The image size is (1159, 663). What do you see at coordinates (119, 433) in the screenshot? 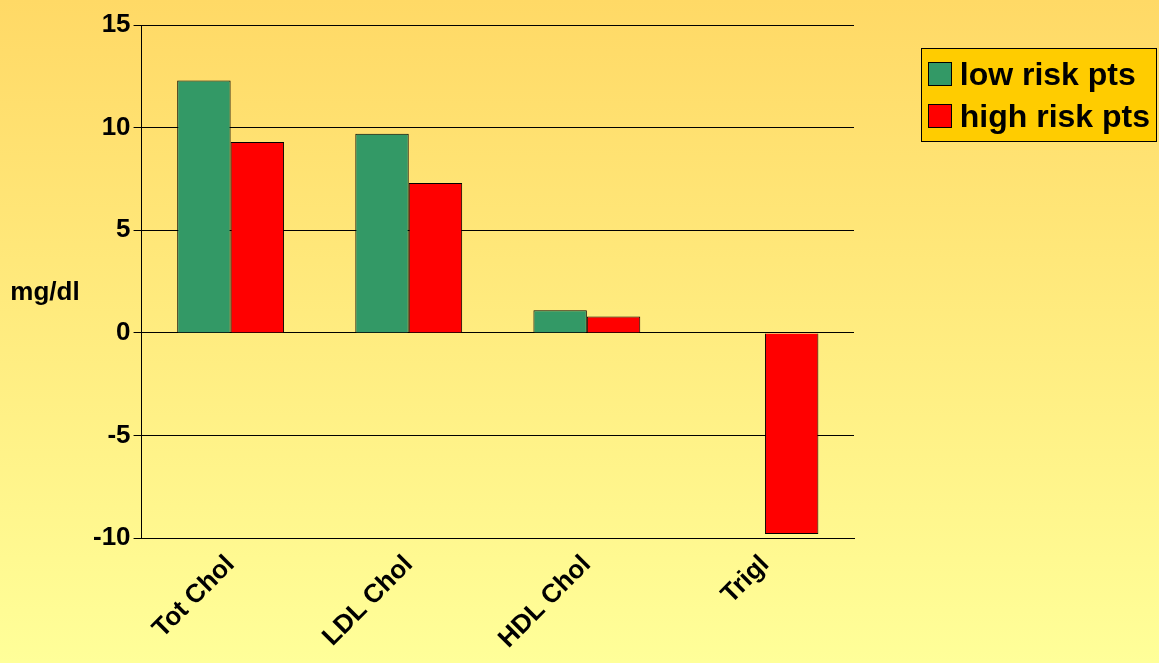
I see `y-tick-label: -5` at bounding box center [119, 433].